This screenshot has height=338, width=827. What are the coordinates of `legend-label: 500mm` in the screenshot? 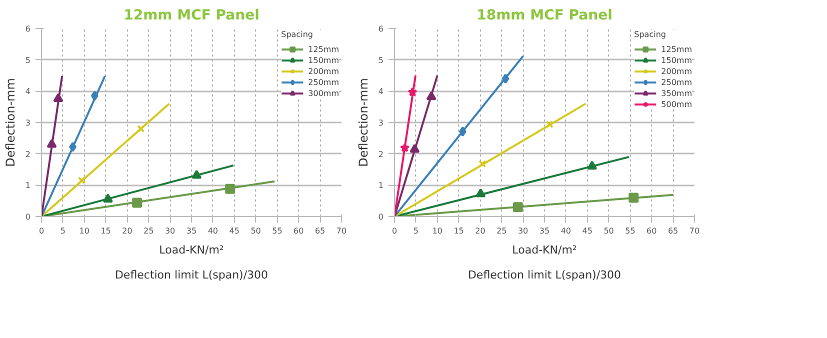 It's located at (676, 104).